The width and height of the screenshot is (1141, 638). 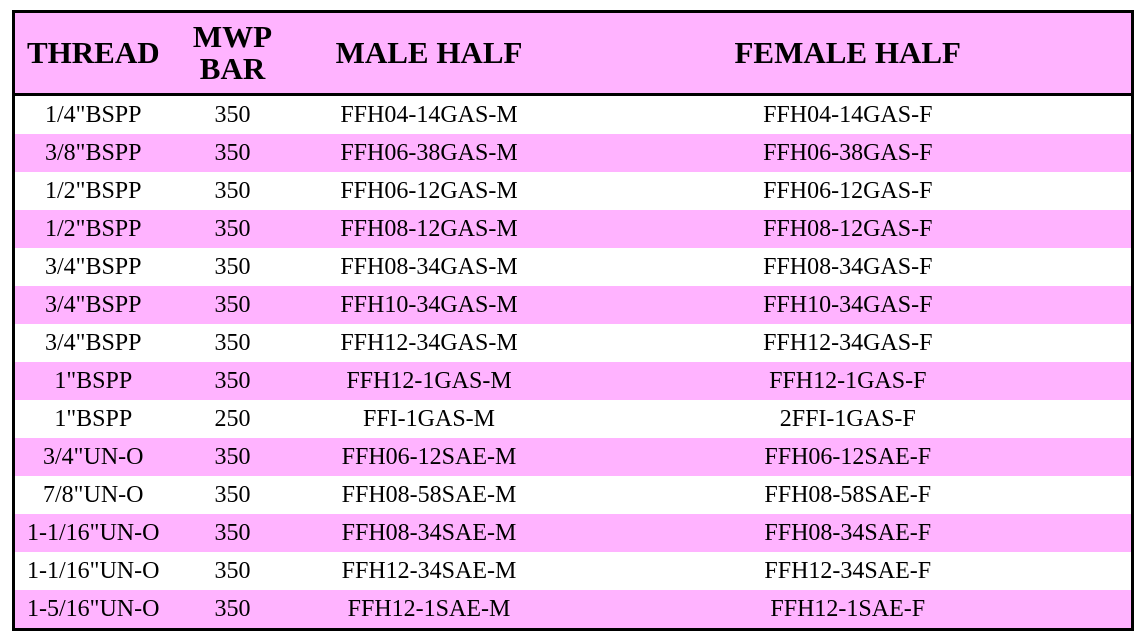 What do you see at coordinates (573, 571) in the screenshot?
I see `table-row: 1-1/16"UN-O 350 FFH12-34SAE-M FFH12-34SAE-F` at bounding box center [573, 571].